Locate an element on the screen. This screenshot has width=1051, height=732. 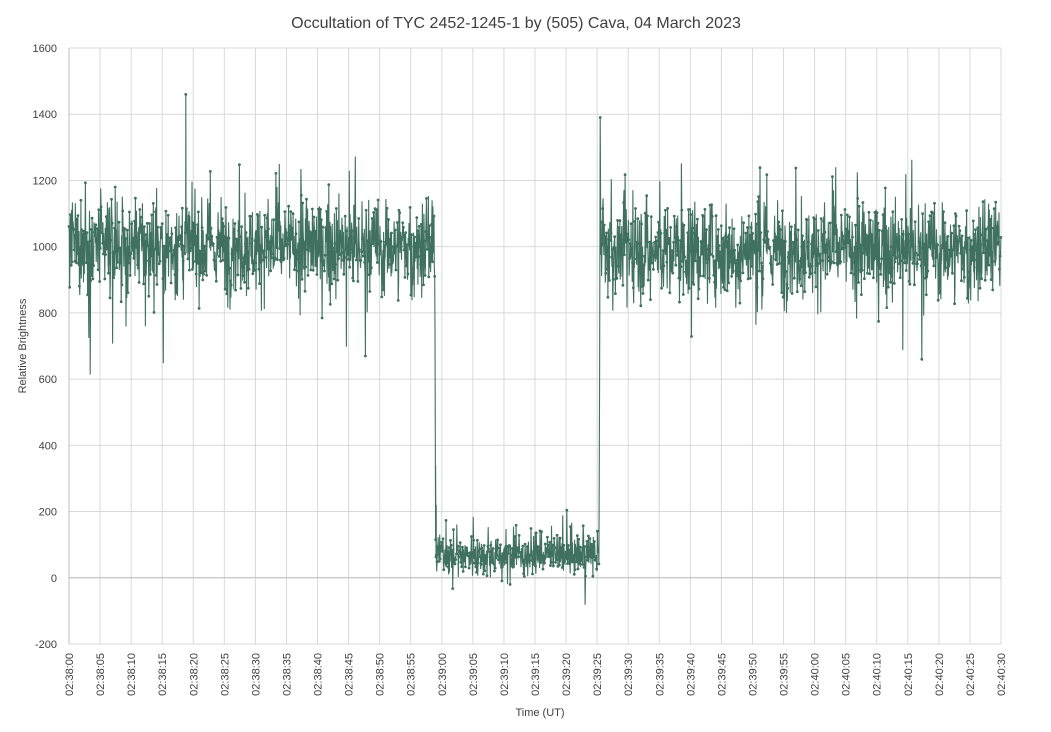
x-tick-label: 02:40:00 is located at coordinates (816, 674).